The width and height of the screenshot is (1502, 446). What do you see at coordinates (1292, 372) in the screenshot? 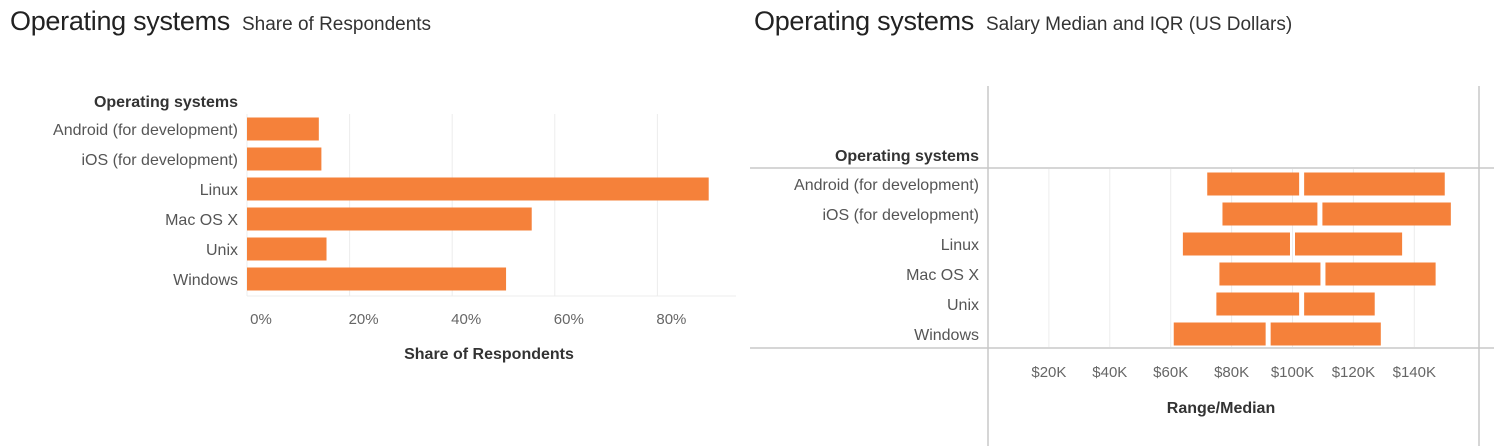
I see `right-x-tick-label: $100K` at bounding box center [1292, 372].